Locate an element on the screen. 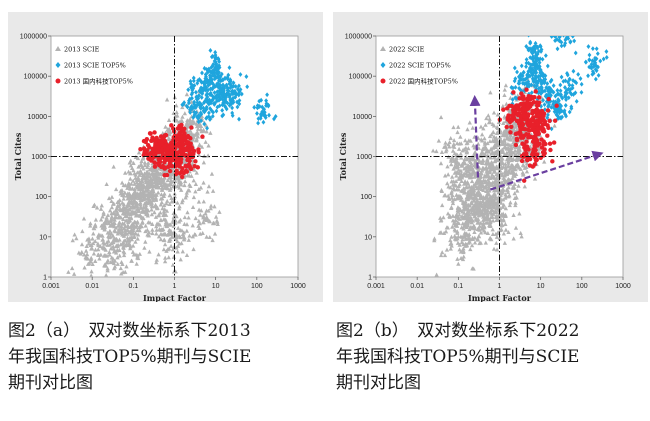  x-tick-label: 1 is located at coordinates (500, 286).